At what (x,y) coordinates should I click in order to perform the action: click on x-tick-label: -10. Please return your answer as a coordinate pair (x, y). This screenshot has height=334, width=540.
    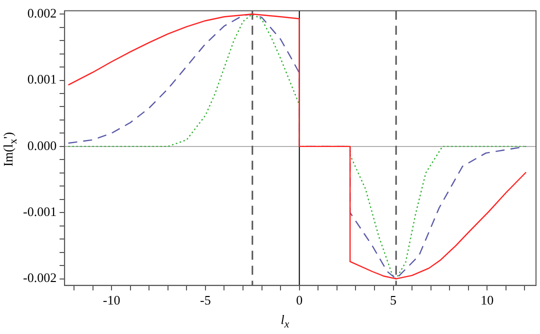
    Looking at the image, I should click on (111, 300).